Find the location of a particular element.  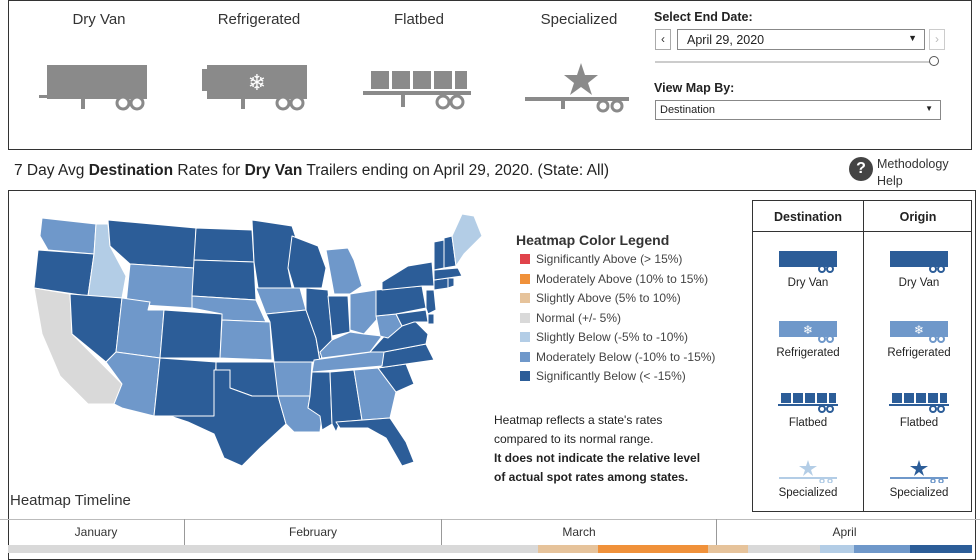

state-ks is located at coordinates (246, 340).